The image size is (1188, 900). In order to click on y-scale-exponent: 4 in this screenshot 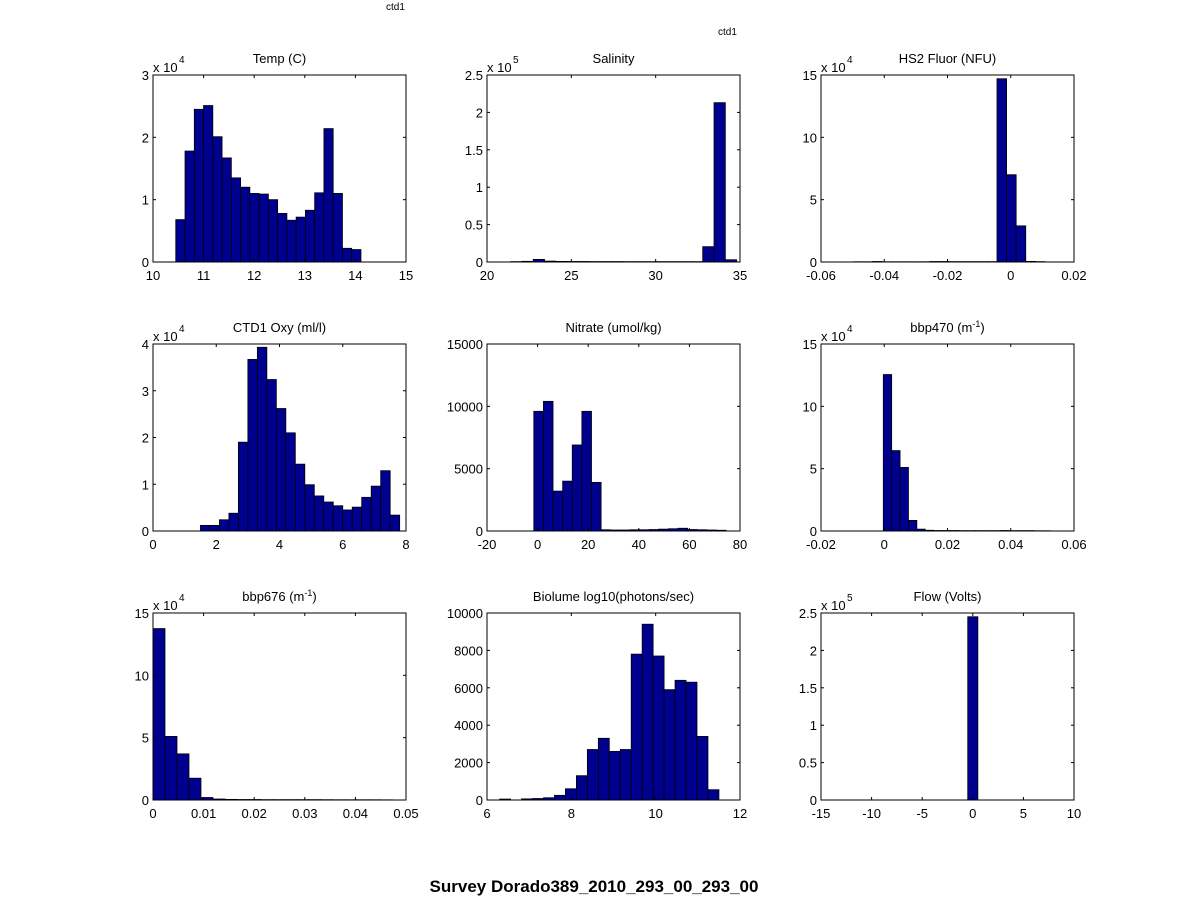, I will do `click(182, 60)`.